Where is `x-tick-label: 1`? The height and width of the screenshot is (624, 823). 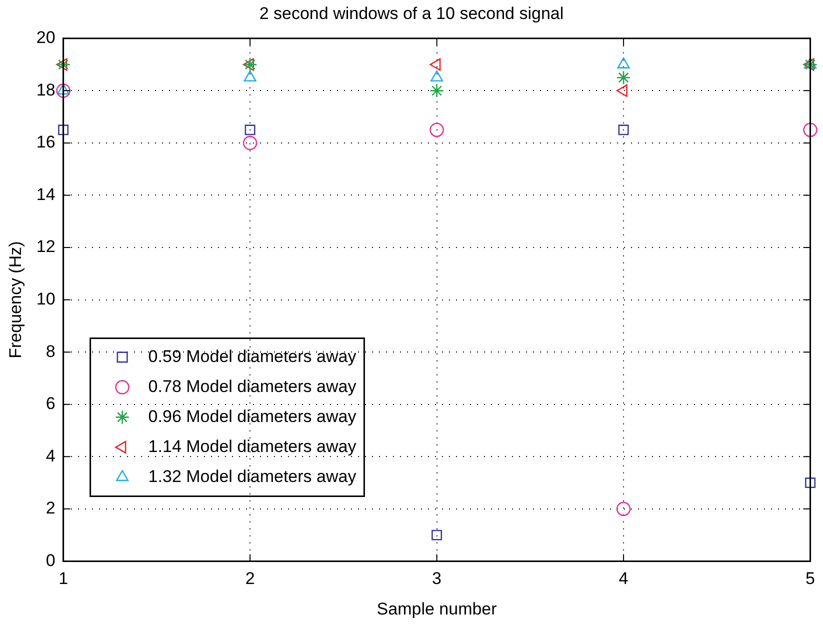
x-tick-label: 1 is located at coordinates (63, 578).